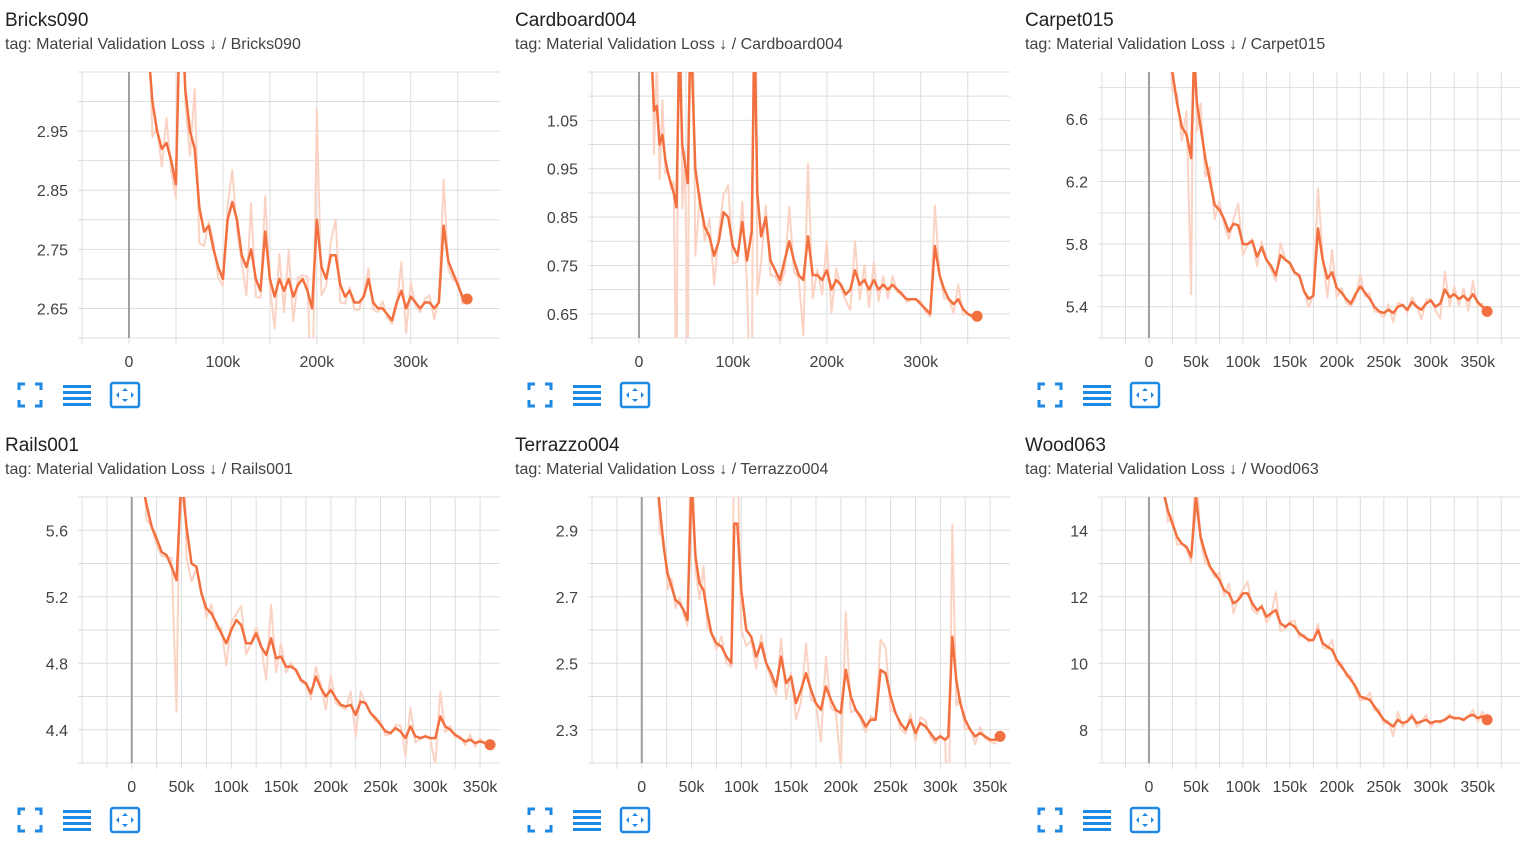  What do you see at coordinates (52, 309) in the screenshot?
I see `y-tick-label: 2.65` at bounding box center [52, 309].